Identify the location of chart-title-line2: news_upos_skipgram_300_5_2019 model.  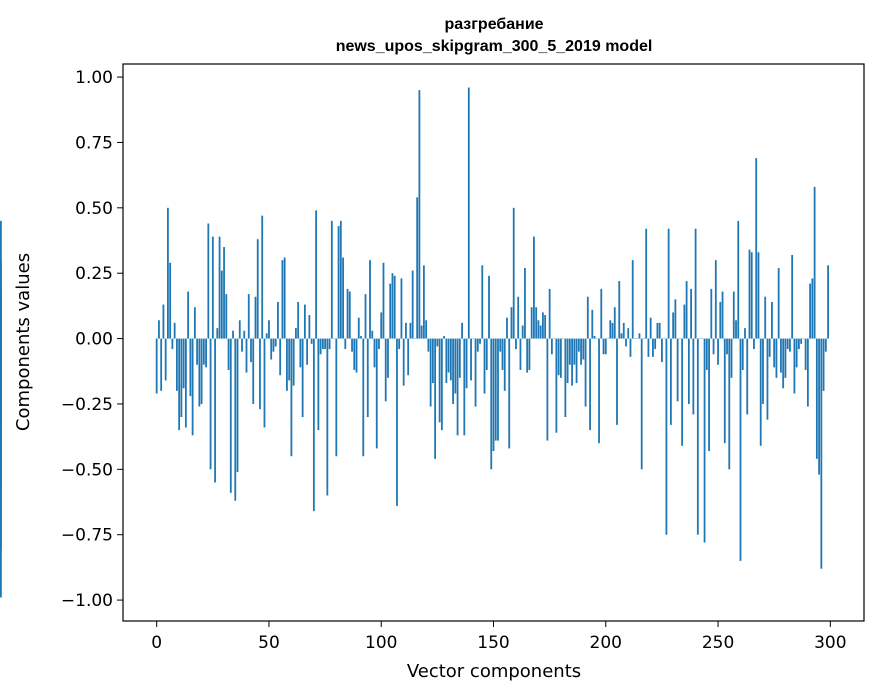
(494, 46).